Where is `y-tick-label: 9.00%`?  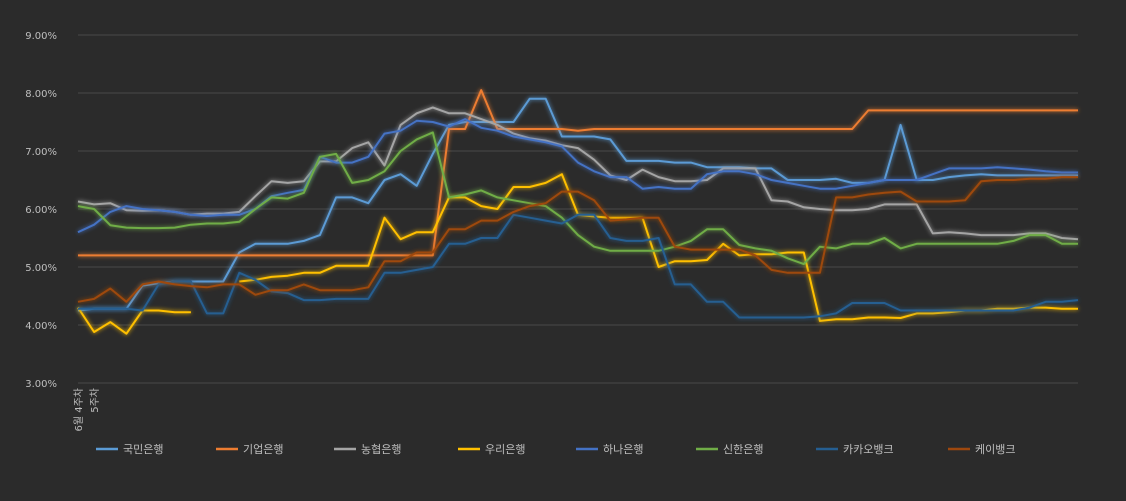 y-tick-label: 9.00% is located at coordinates (41, 36).